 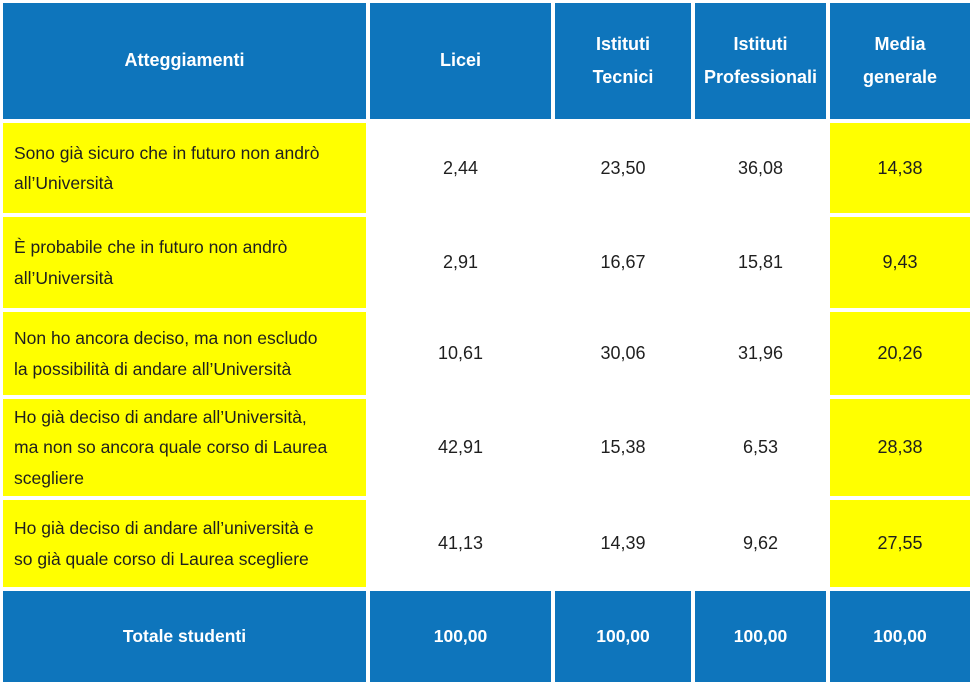 What do you see at coordinates (900, 543) in the screenshot?
I see `value-cell-media: 27,55` at bounding box center [900, 543].